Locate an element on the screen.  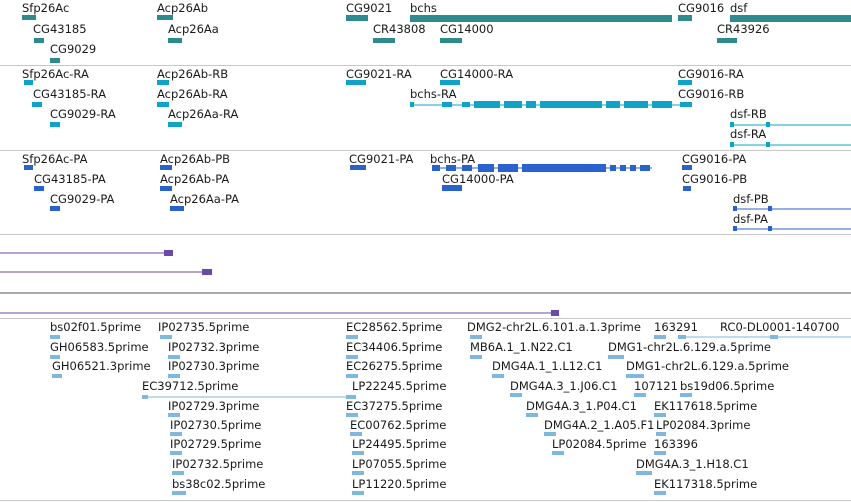
est-label: EK117618.5prime is located at coordinates (706, 406).